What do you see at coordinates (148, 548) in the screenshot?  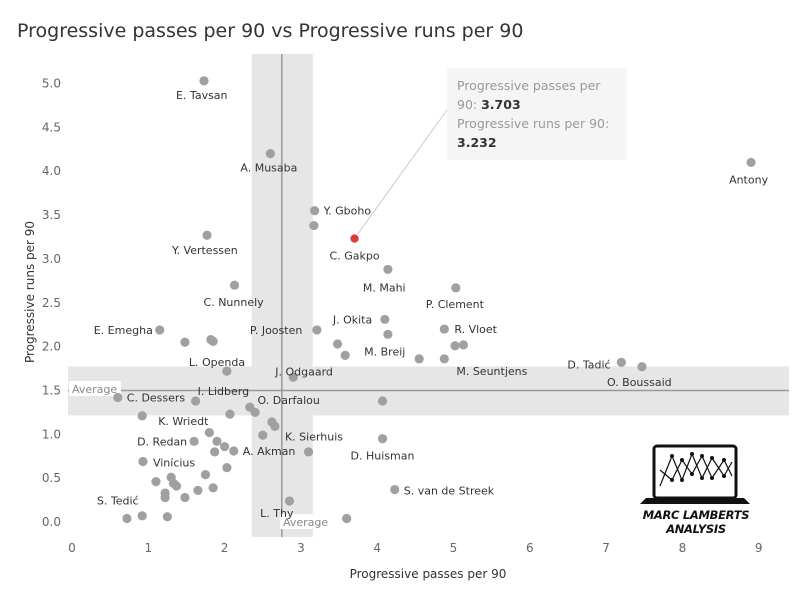 I see `x-tick-label: 1` at bounding box center [148, 548].